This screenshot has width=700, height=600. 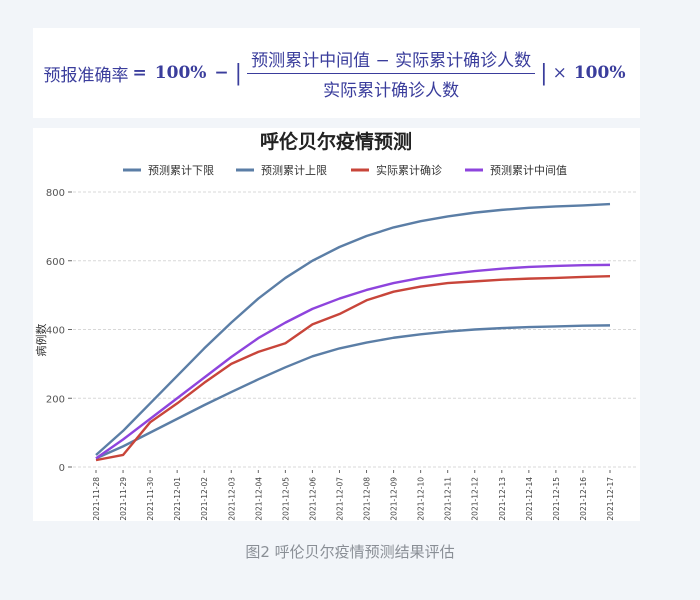 I want to click on x-tick-label: 2021-12-07, so click(x=339, y=499).